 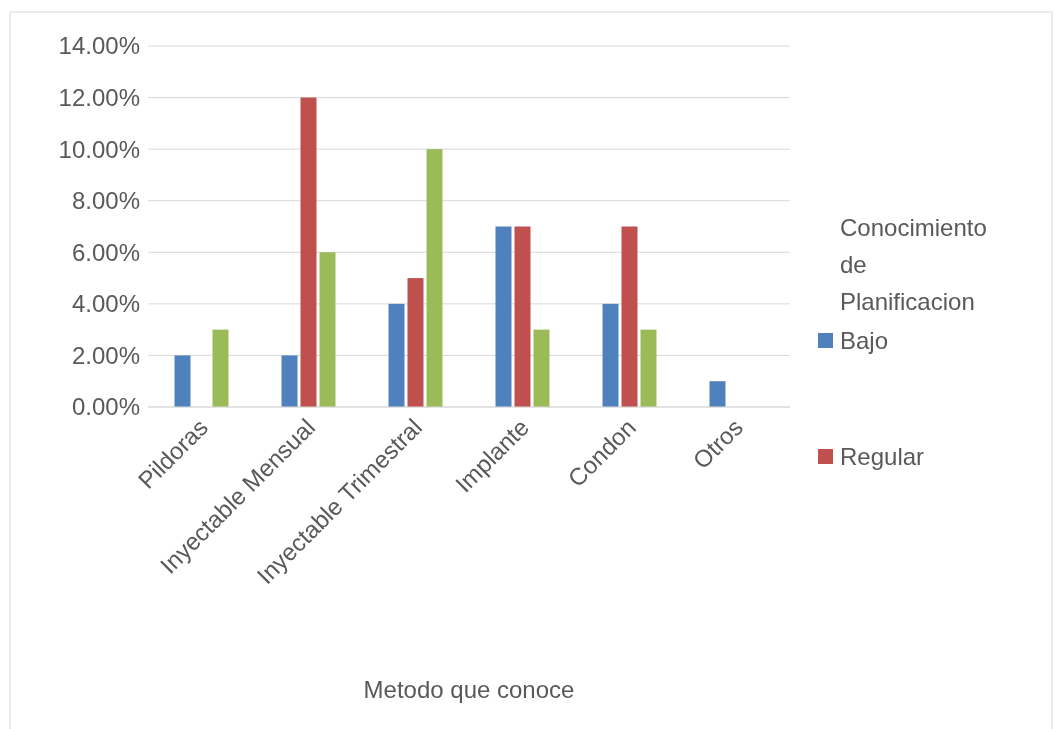 What do you see at coordinates (882, 457) in the screenshot?
I see `legend-label: Regular` at bounding box center [882, 457].